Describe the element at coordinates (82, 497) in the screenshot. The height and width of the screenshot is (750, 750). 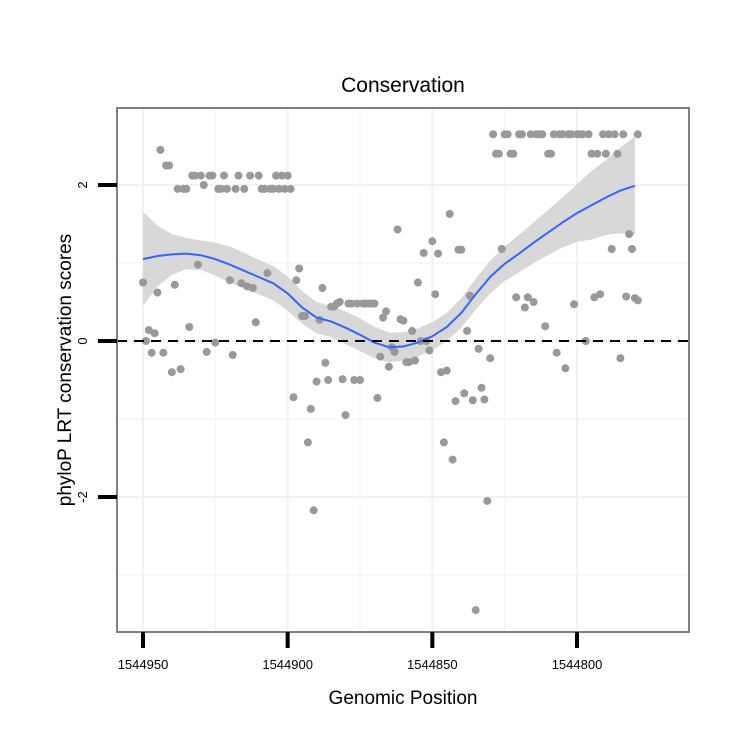
I see `y-tick-label: -2` at that location.